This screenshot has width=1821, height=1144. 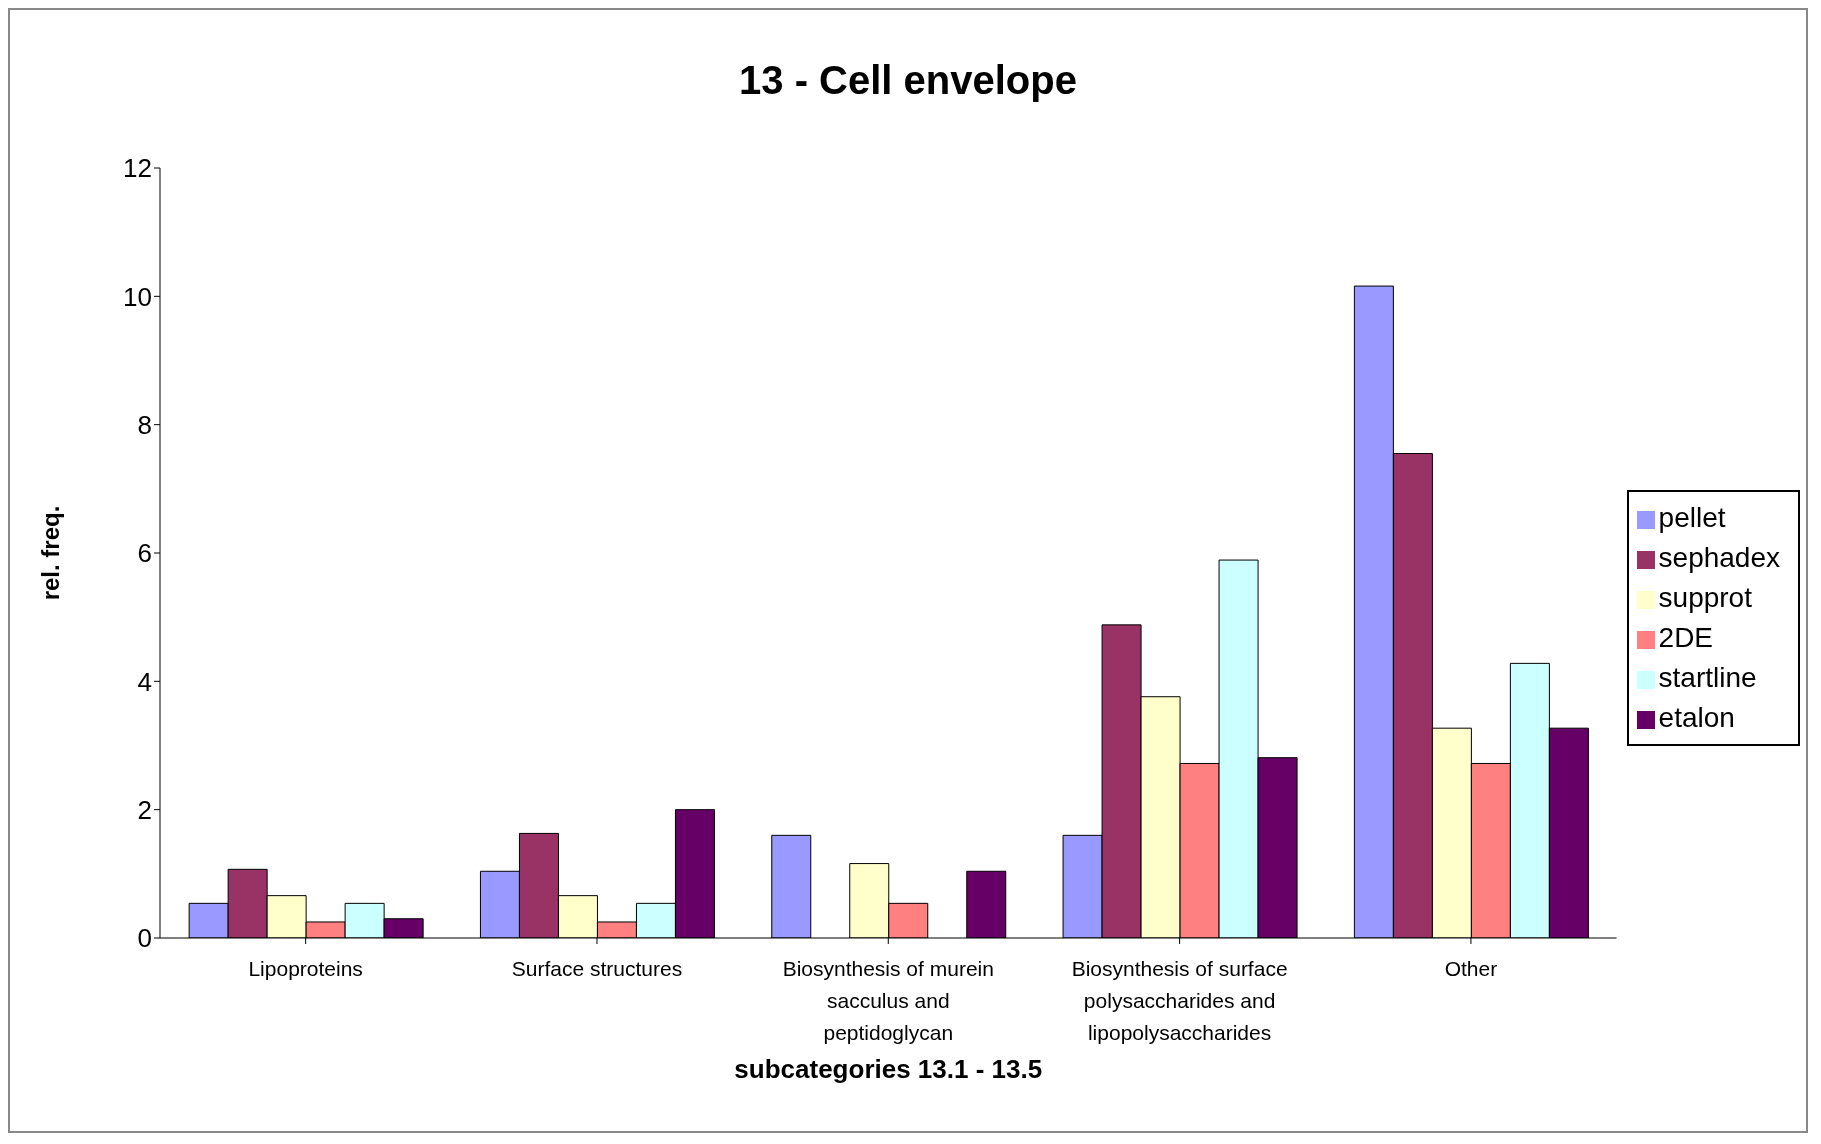 I want to click on y-tick-label: 4, so click(x=144, y=681).